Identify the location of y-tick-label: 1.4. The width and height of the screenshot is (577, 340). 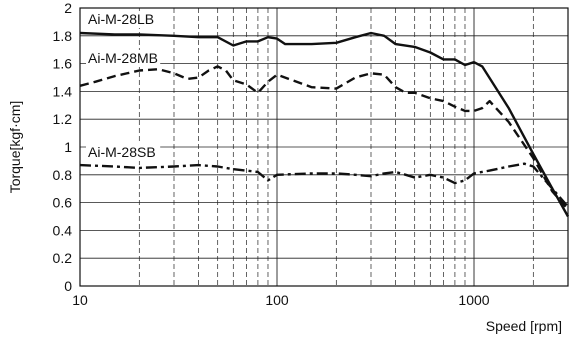
(63, 91).